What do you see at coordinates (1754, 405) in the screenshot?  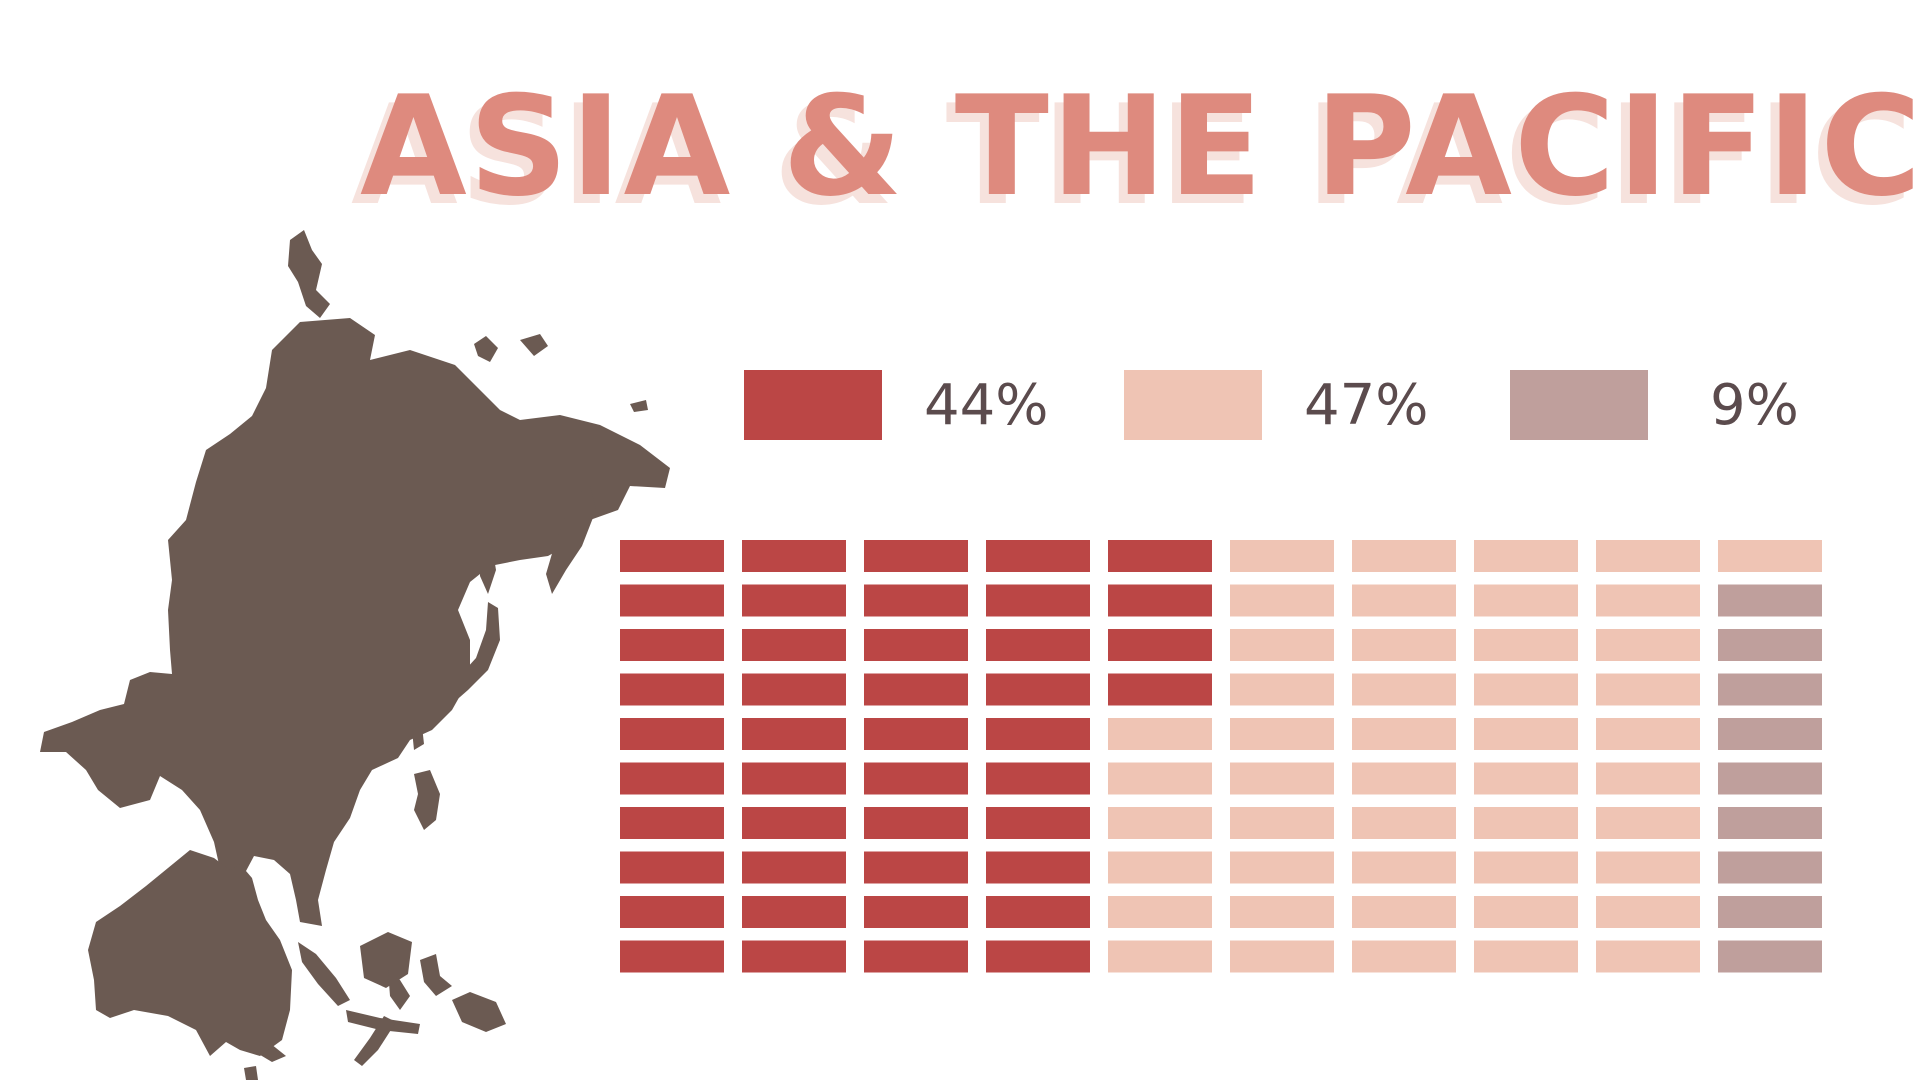 I see `legend-label-mauve: 9%` at bounding box center [1754, 405].